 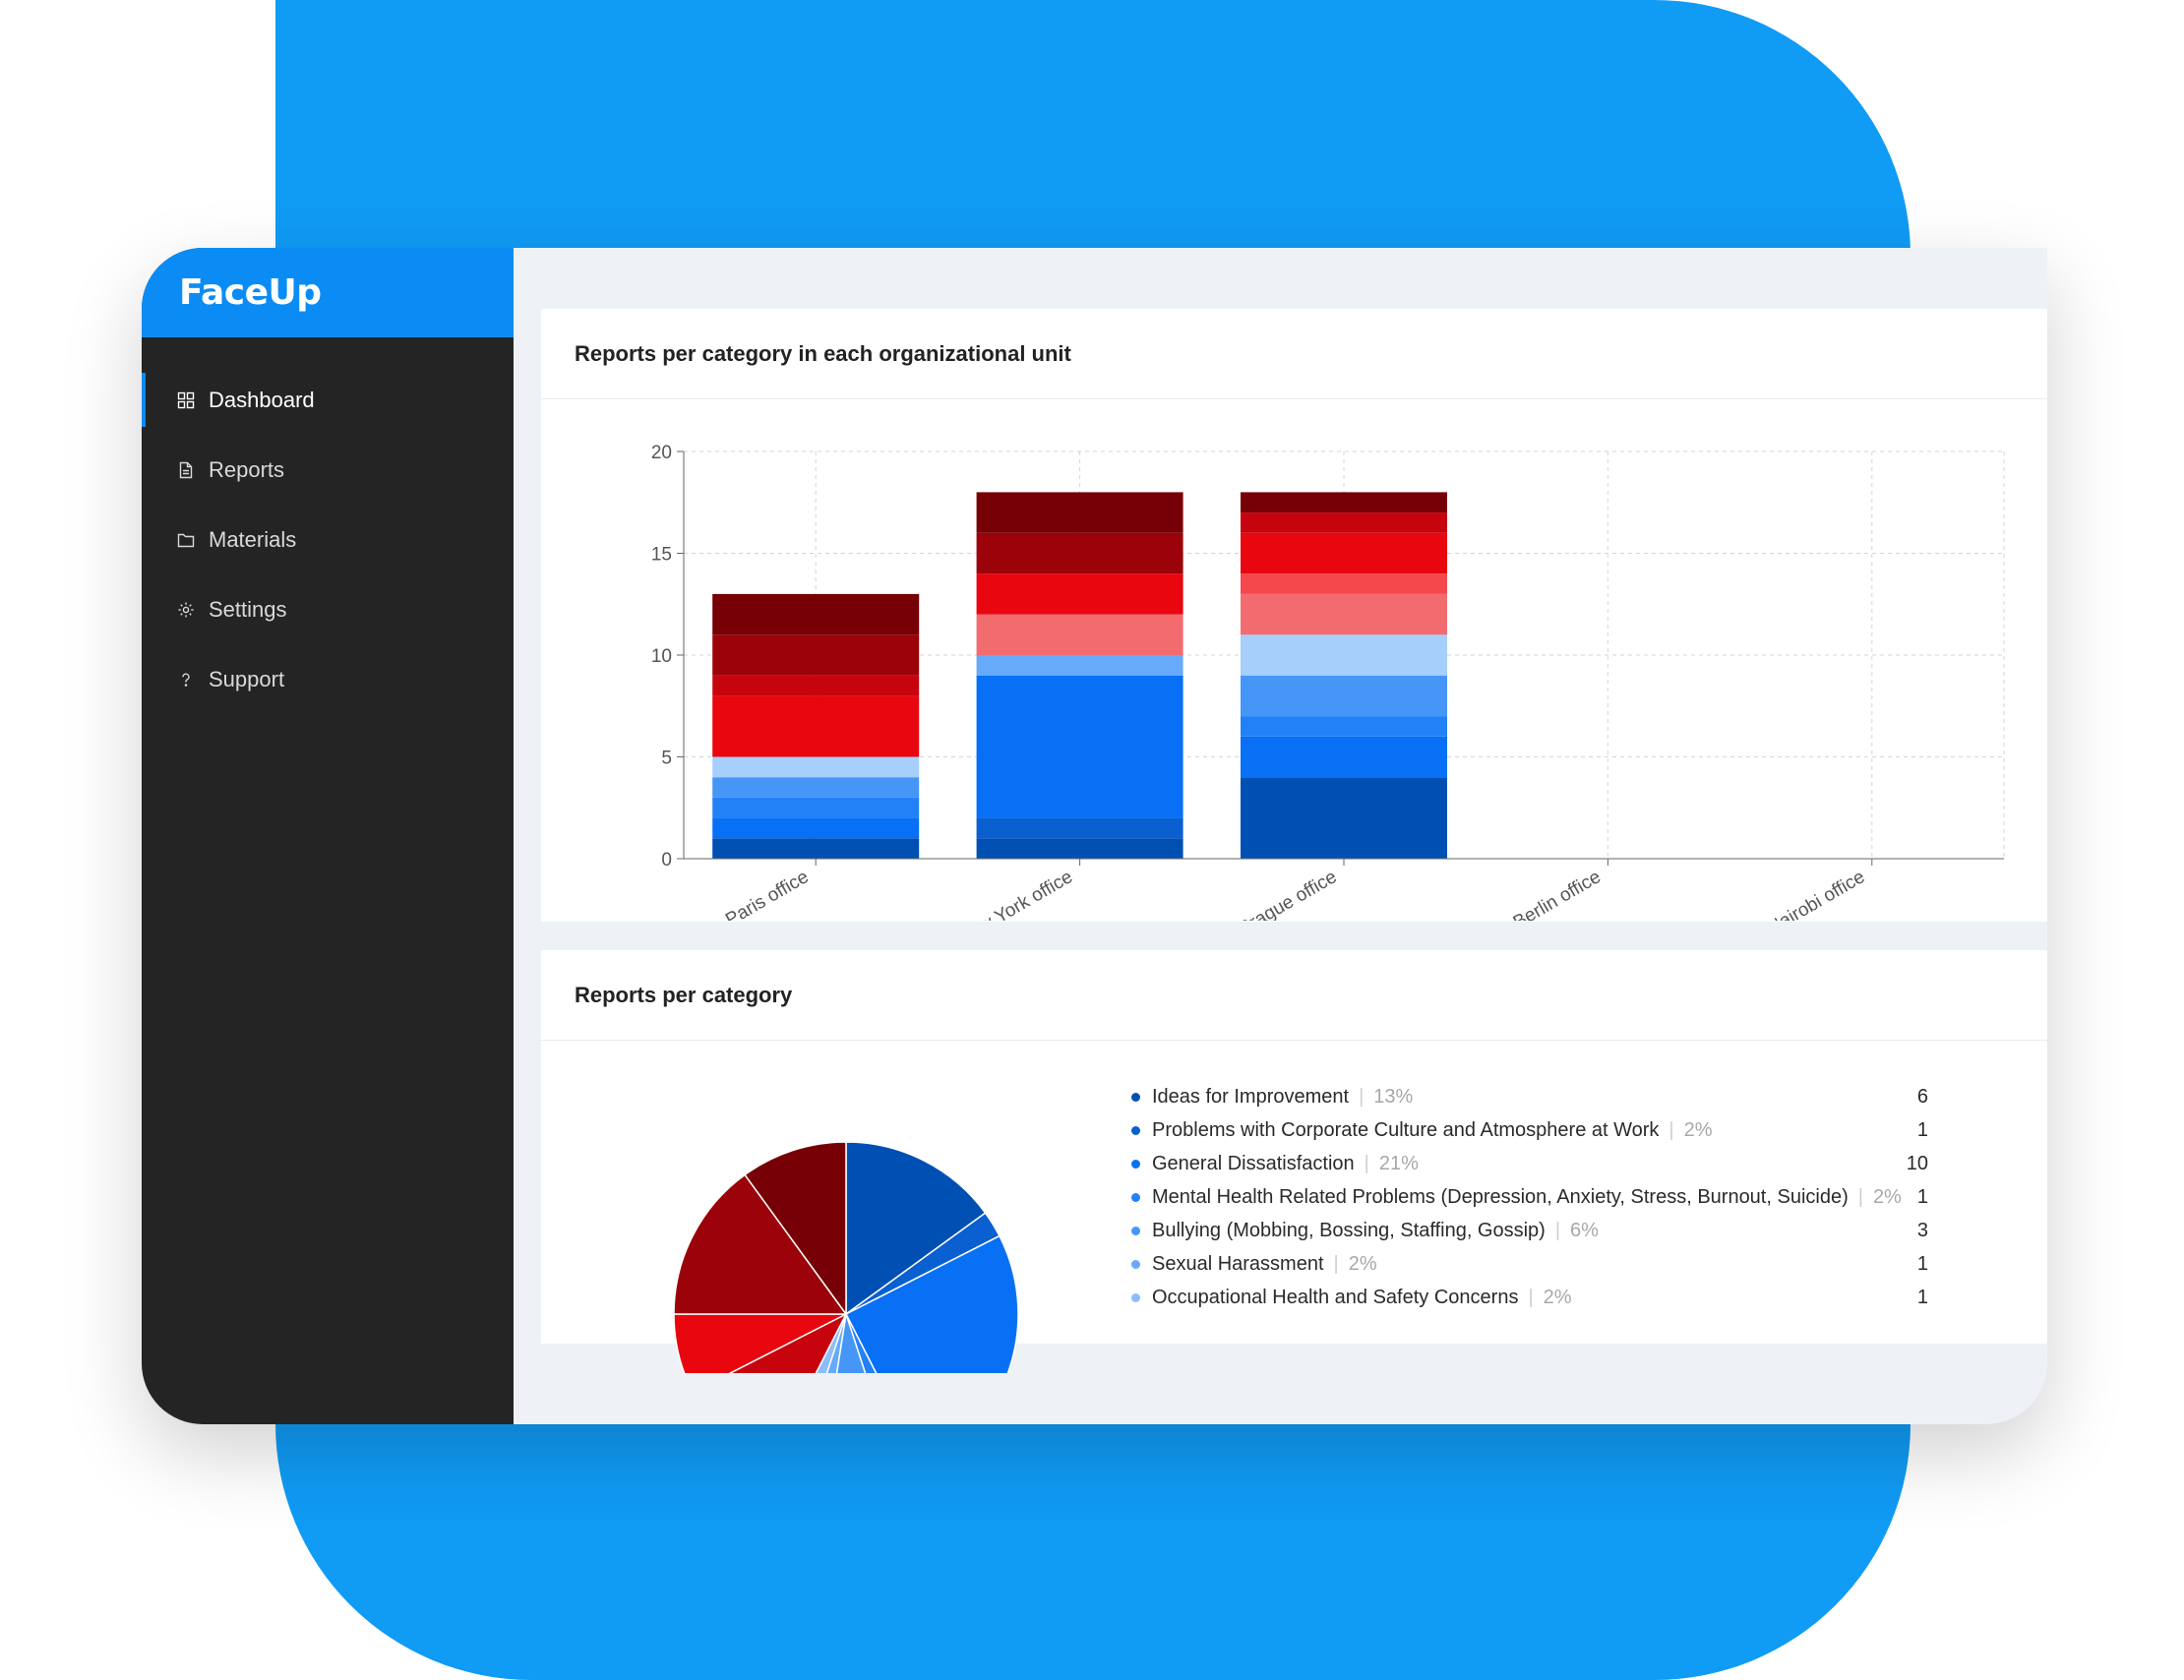 I want to click on sidebar-item-label: Reports, so click(x=247, y=469).